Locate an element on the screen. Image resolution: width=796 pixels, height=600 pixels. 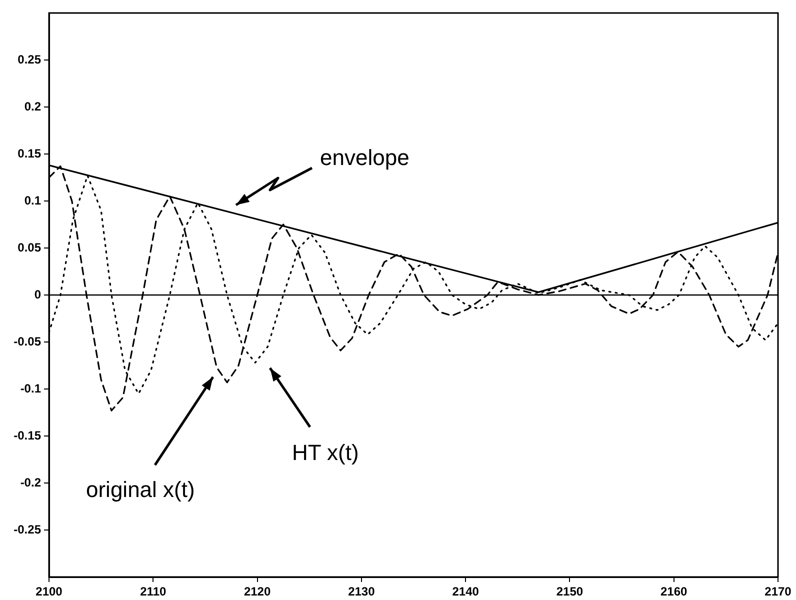
y-tick-label: -0.05 is located at coordinates (28, 341).